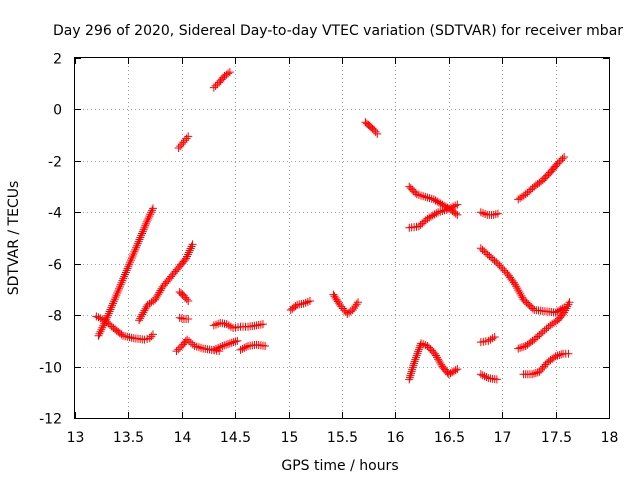  I want to click on series-s23, so click(544, 325).